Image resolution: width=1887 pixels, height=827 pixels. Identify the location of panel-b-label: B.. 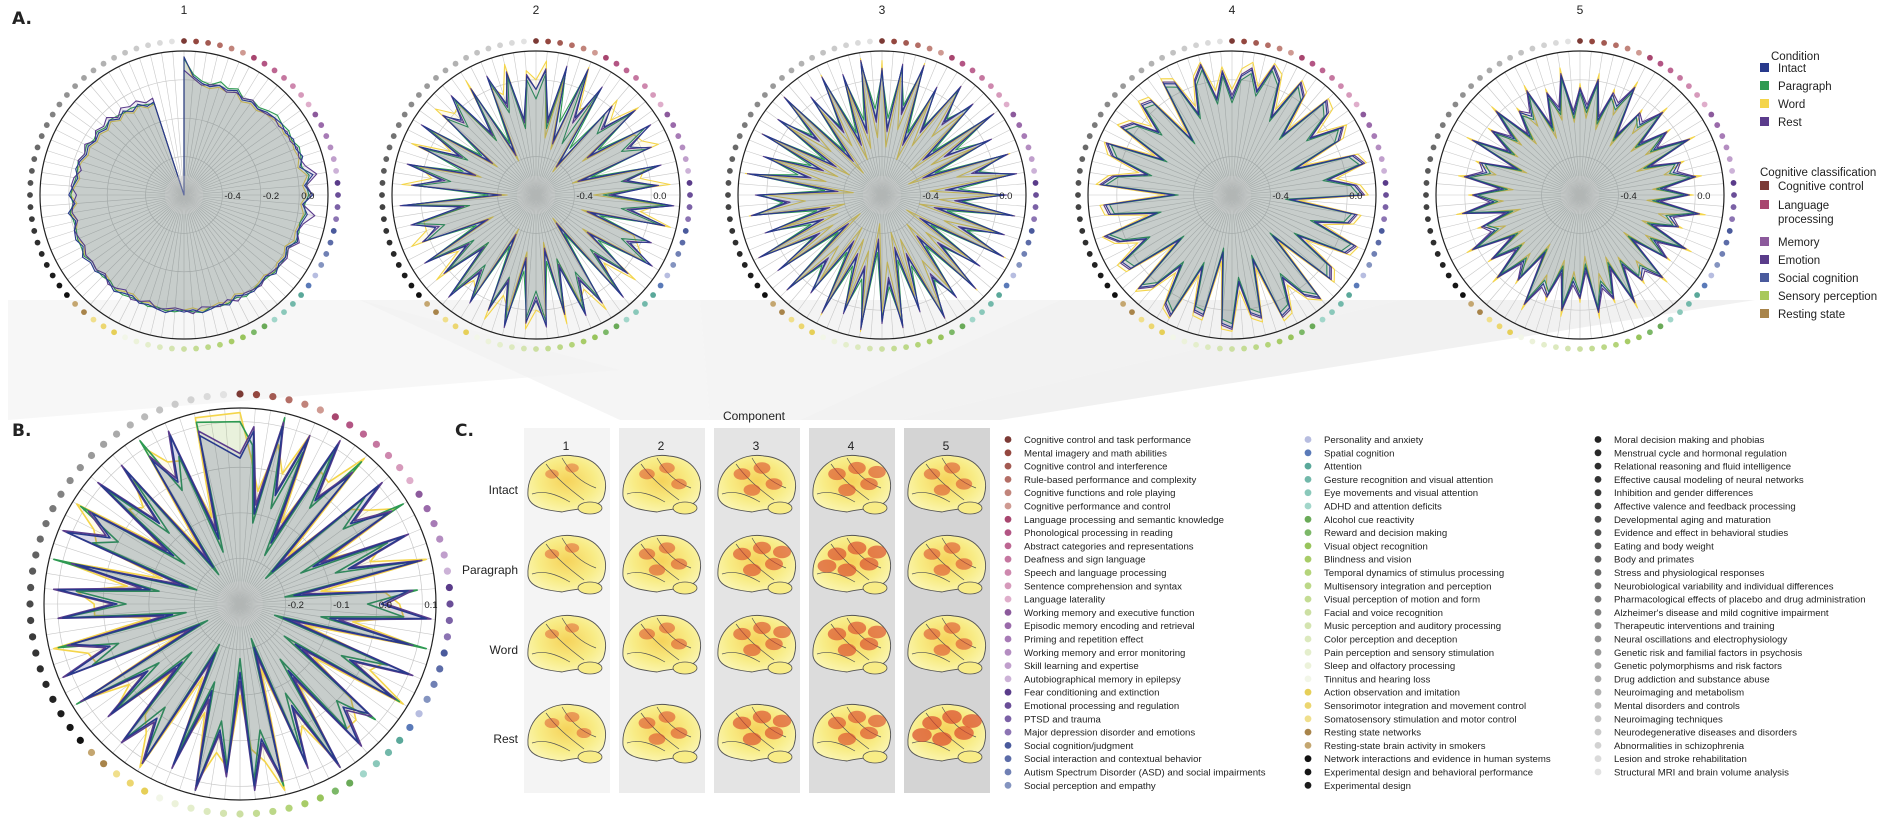
(21, 431).